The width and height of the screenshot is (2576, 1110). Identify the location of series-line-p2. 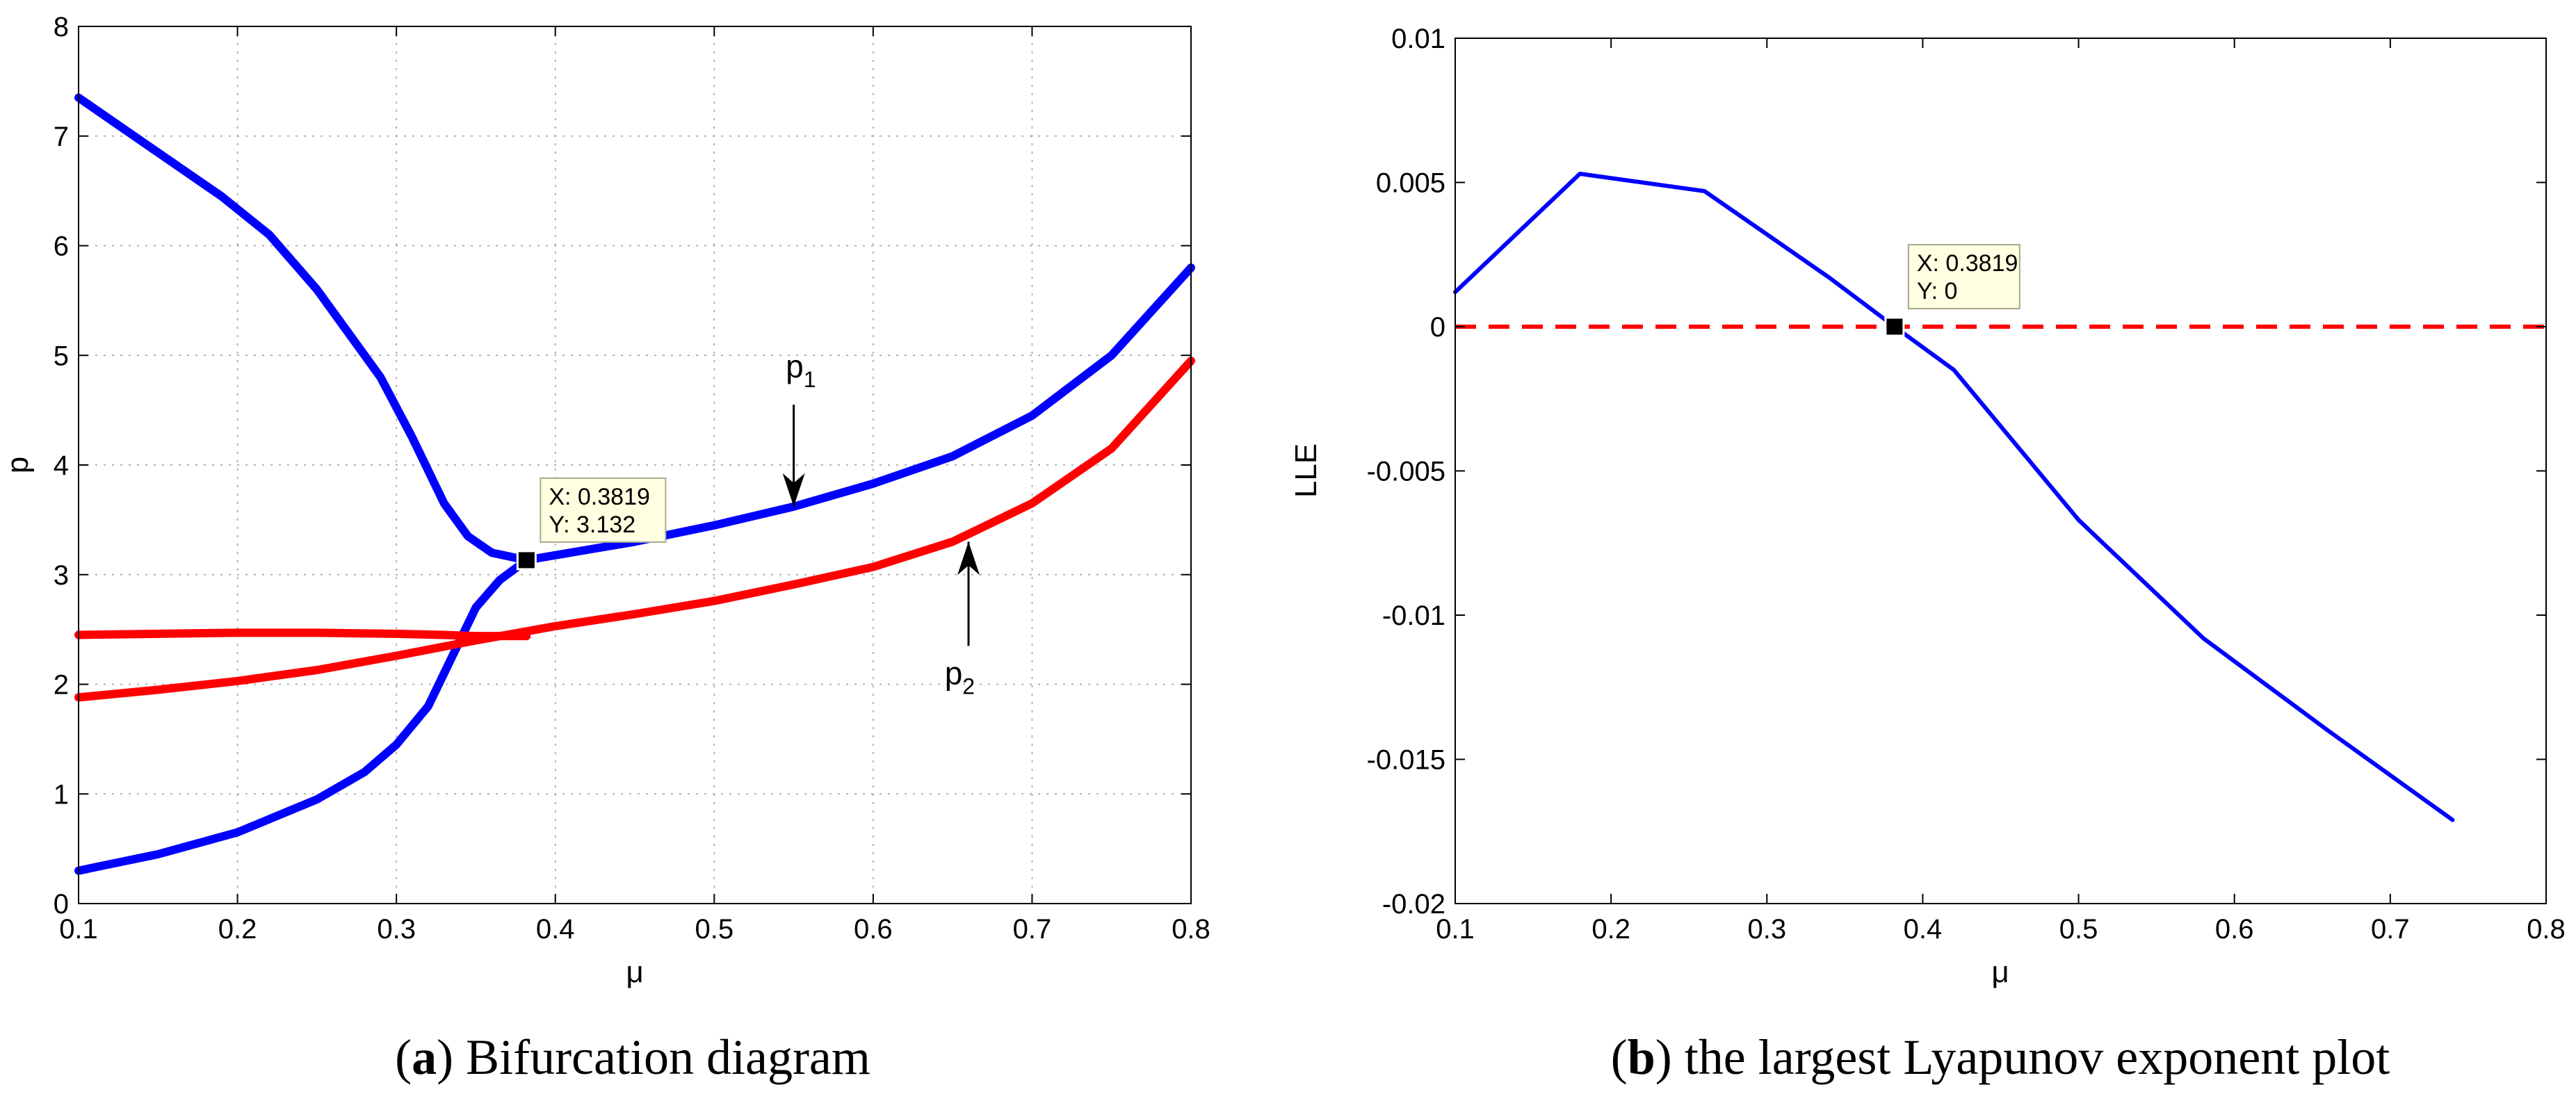
(634, 529).